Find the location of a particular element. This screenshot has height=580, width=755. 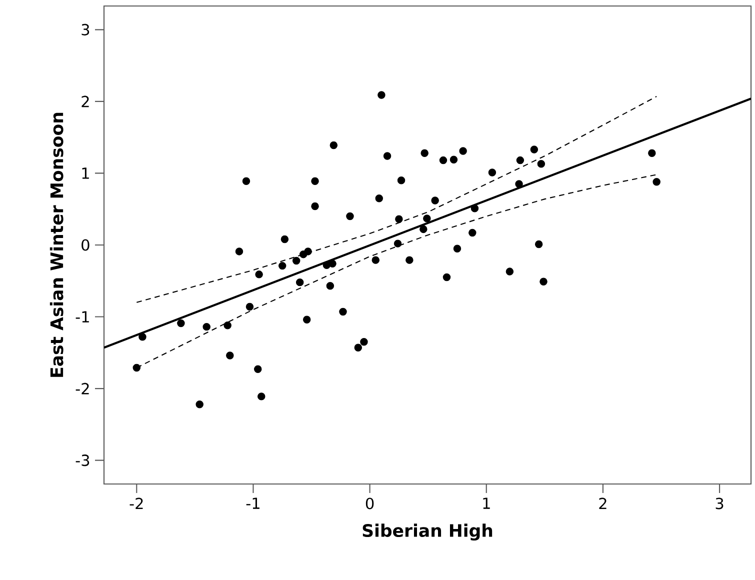

y-tick-label: -1 is located at coordinates (82, 316).